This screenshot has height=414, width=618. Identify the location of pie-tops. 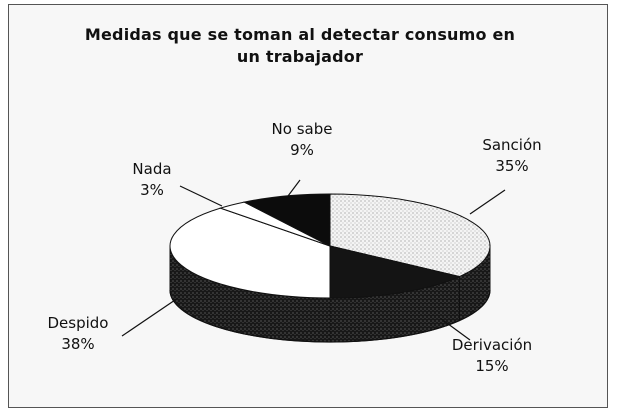
(330, 246).